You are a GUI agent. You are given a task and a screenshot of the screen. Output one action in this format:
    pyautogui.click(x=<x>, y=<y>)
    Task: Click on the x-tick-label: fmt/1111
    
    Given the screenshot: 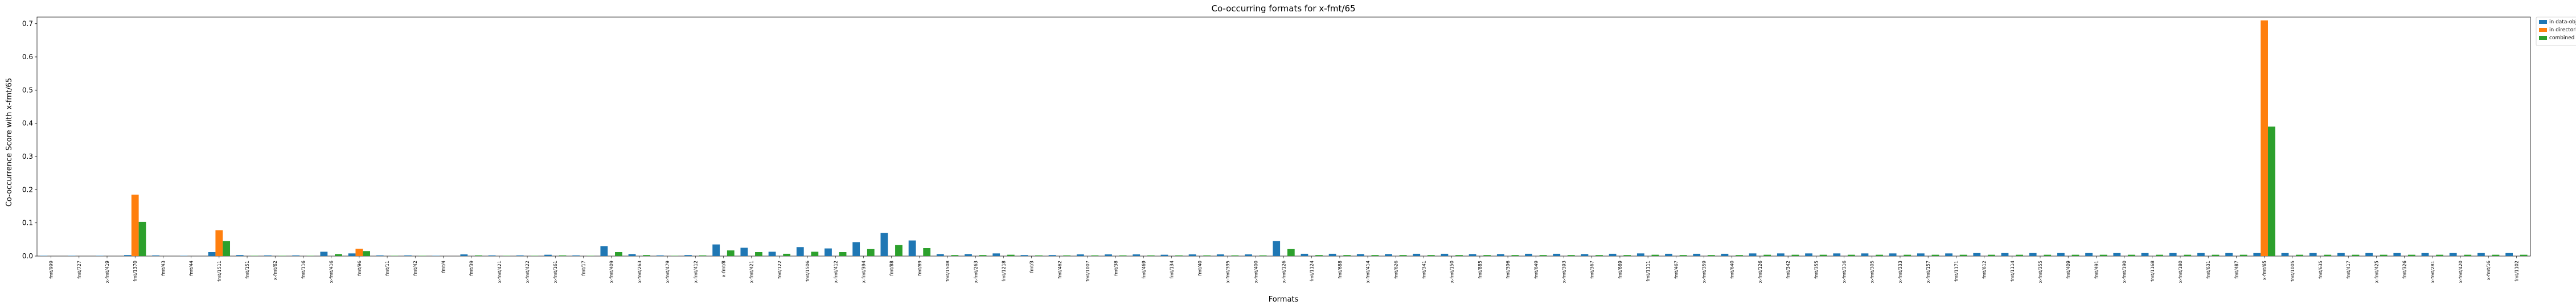 What is the action you would take?
    pyautogui.click(x=1648, y=271)
    